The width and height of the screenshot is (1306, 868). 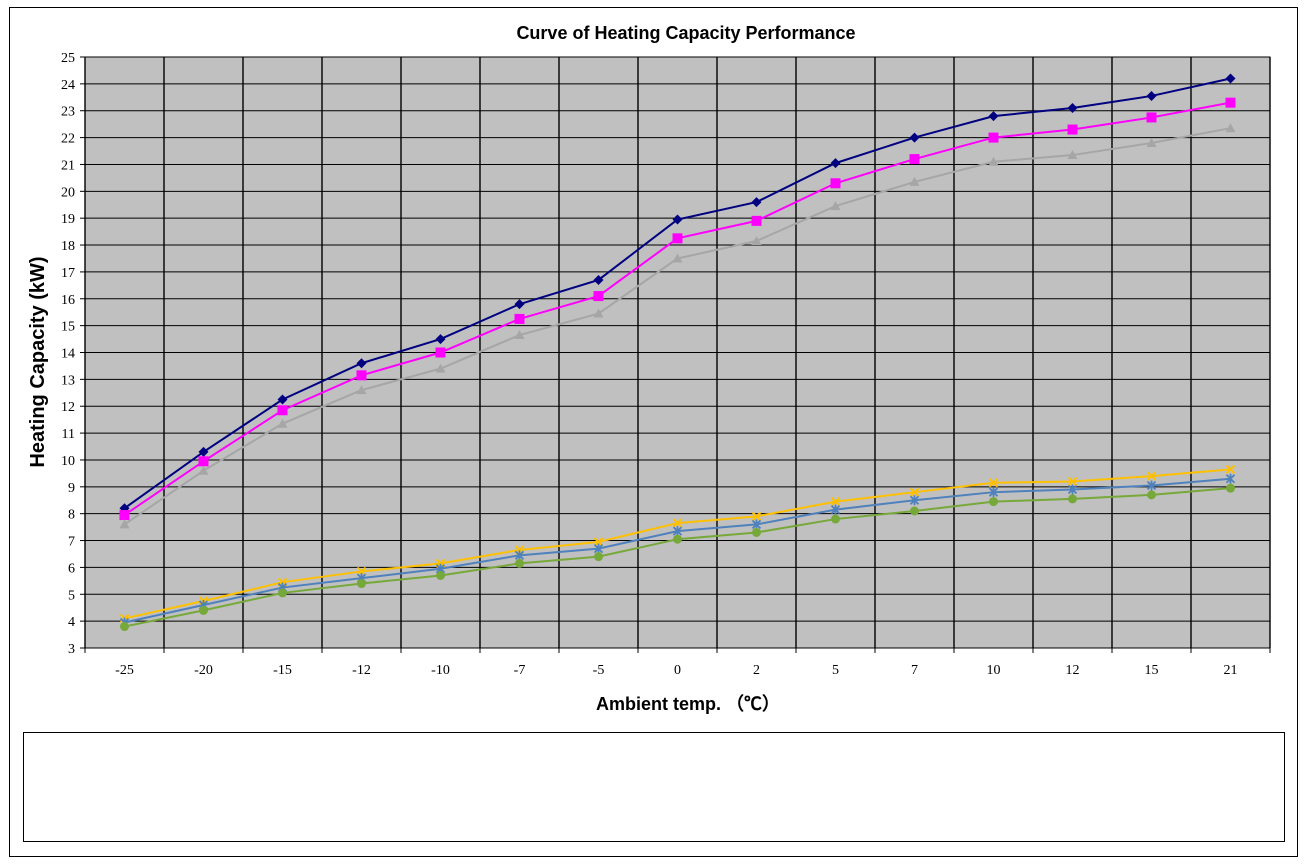 I want to click on y-tick-label: 19, so click(x=68, y=219).